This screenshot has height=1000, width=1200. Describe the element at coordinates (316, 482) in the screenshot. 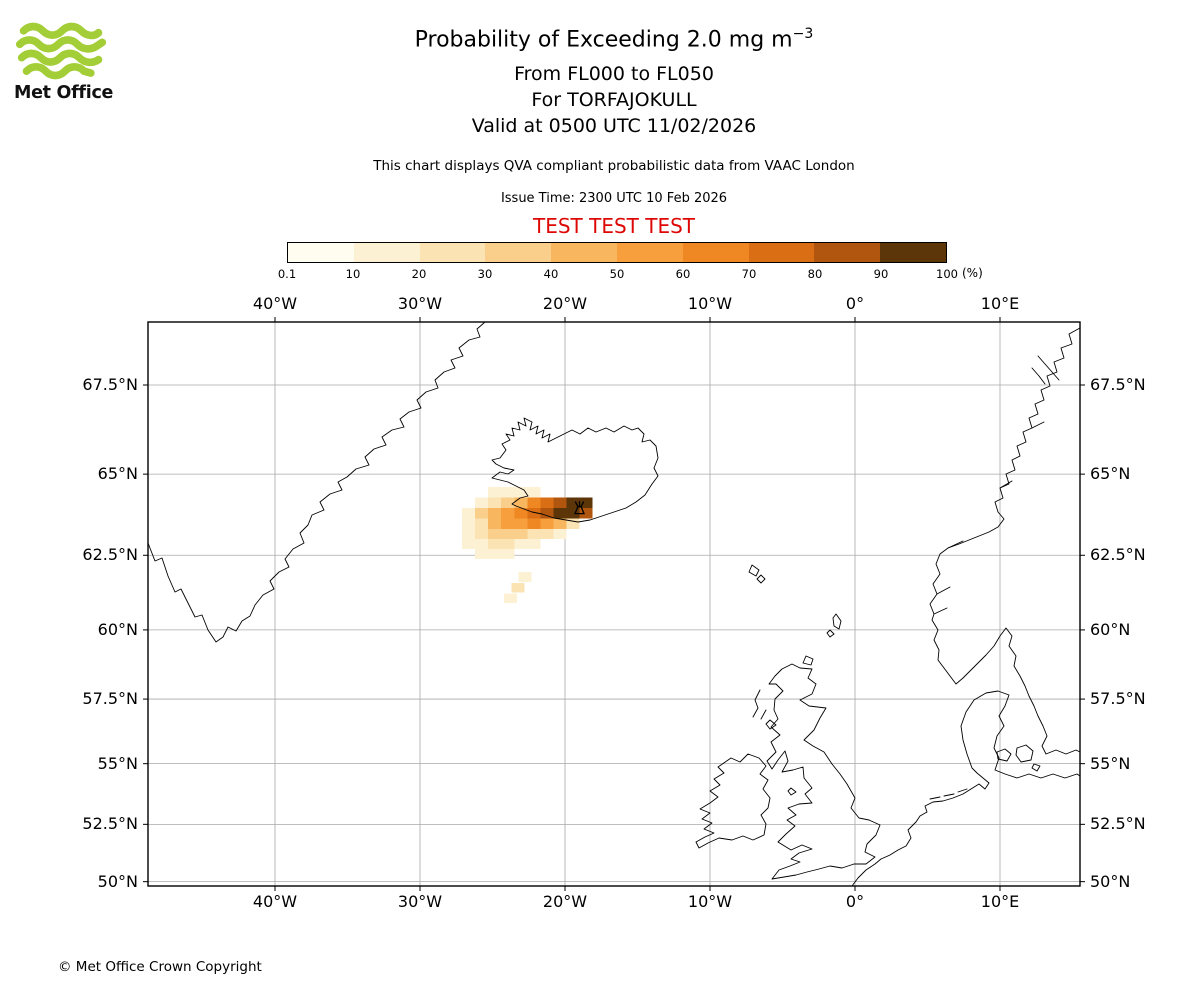

I see `coastline-greenland` at that location.